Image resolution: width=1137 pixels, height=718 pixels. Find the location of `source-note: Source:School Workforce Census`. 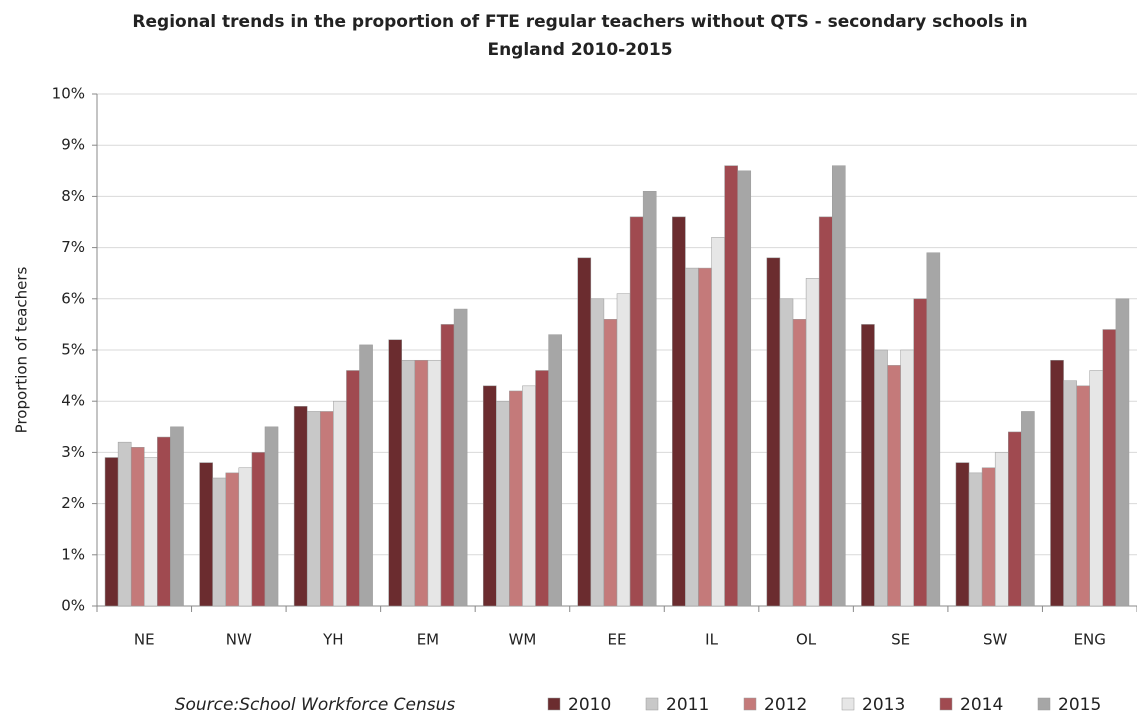

source-note: Source:School Workforce Census is located at coordinates (315, 705).